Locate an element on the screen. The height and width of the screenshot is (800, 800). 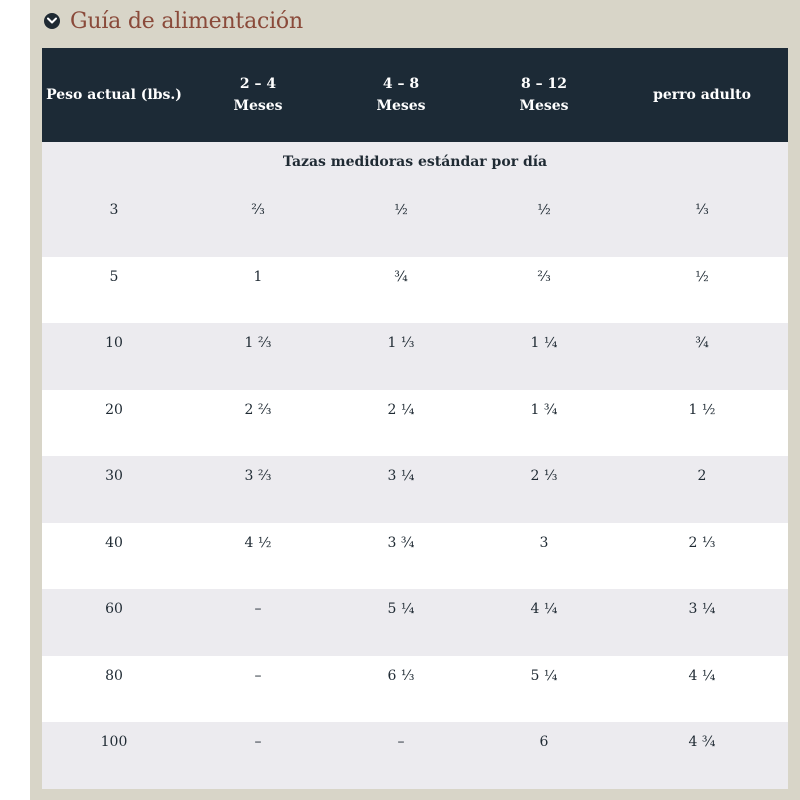
table-row: 100– –6 4 ¾ is located at coordinates (415, 755).